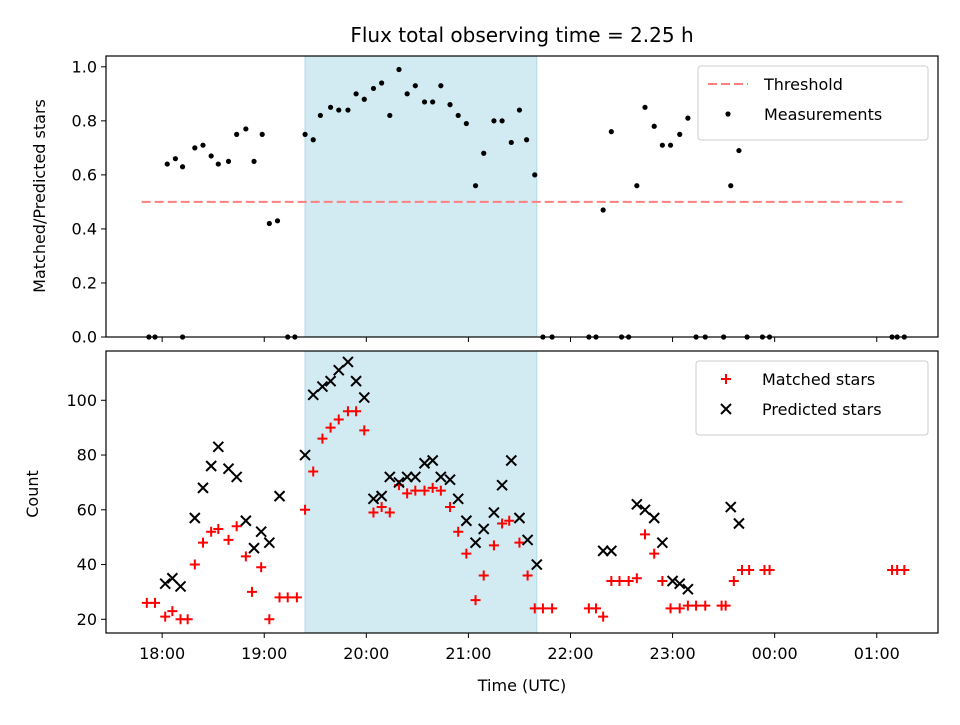  I want to click on y-tick-label: 20, so click(87, 619).